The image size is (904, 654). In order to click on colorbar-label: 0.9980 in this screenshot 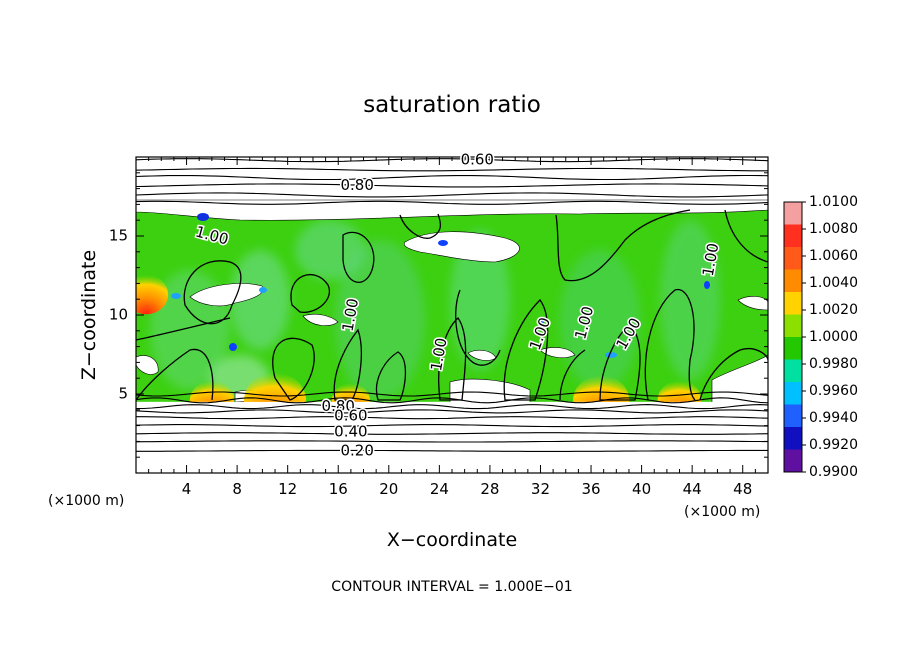, I will do `click(833, 364)`.